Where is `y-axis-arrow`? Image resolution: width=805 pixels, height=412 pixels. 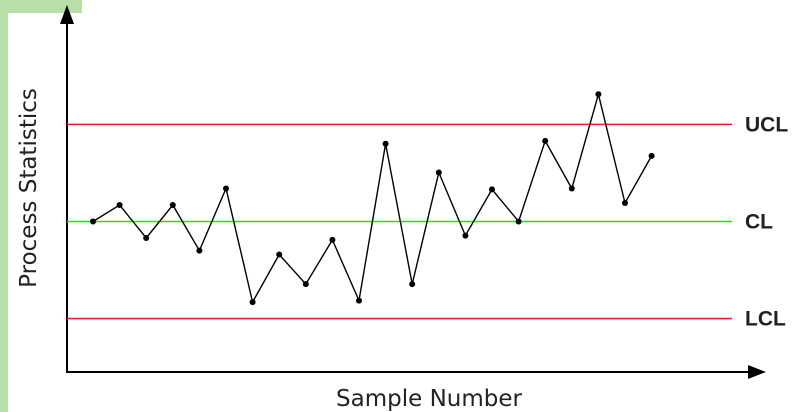
y-axis-arrow is located at coordinates (67, 14).